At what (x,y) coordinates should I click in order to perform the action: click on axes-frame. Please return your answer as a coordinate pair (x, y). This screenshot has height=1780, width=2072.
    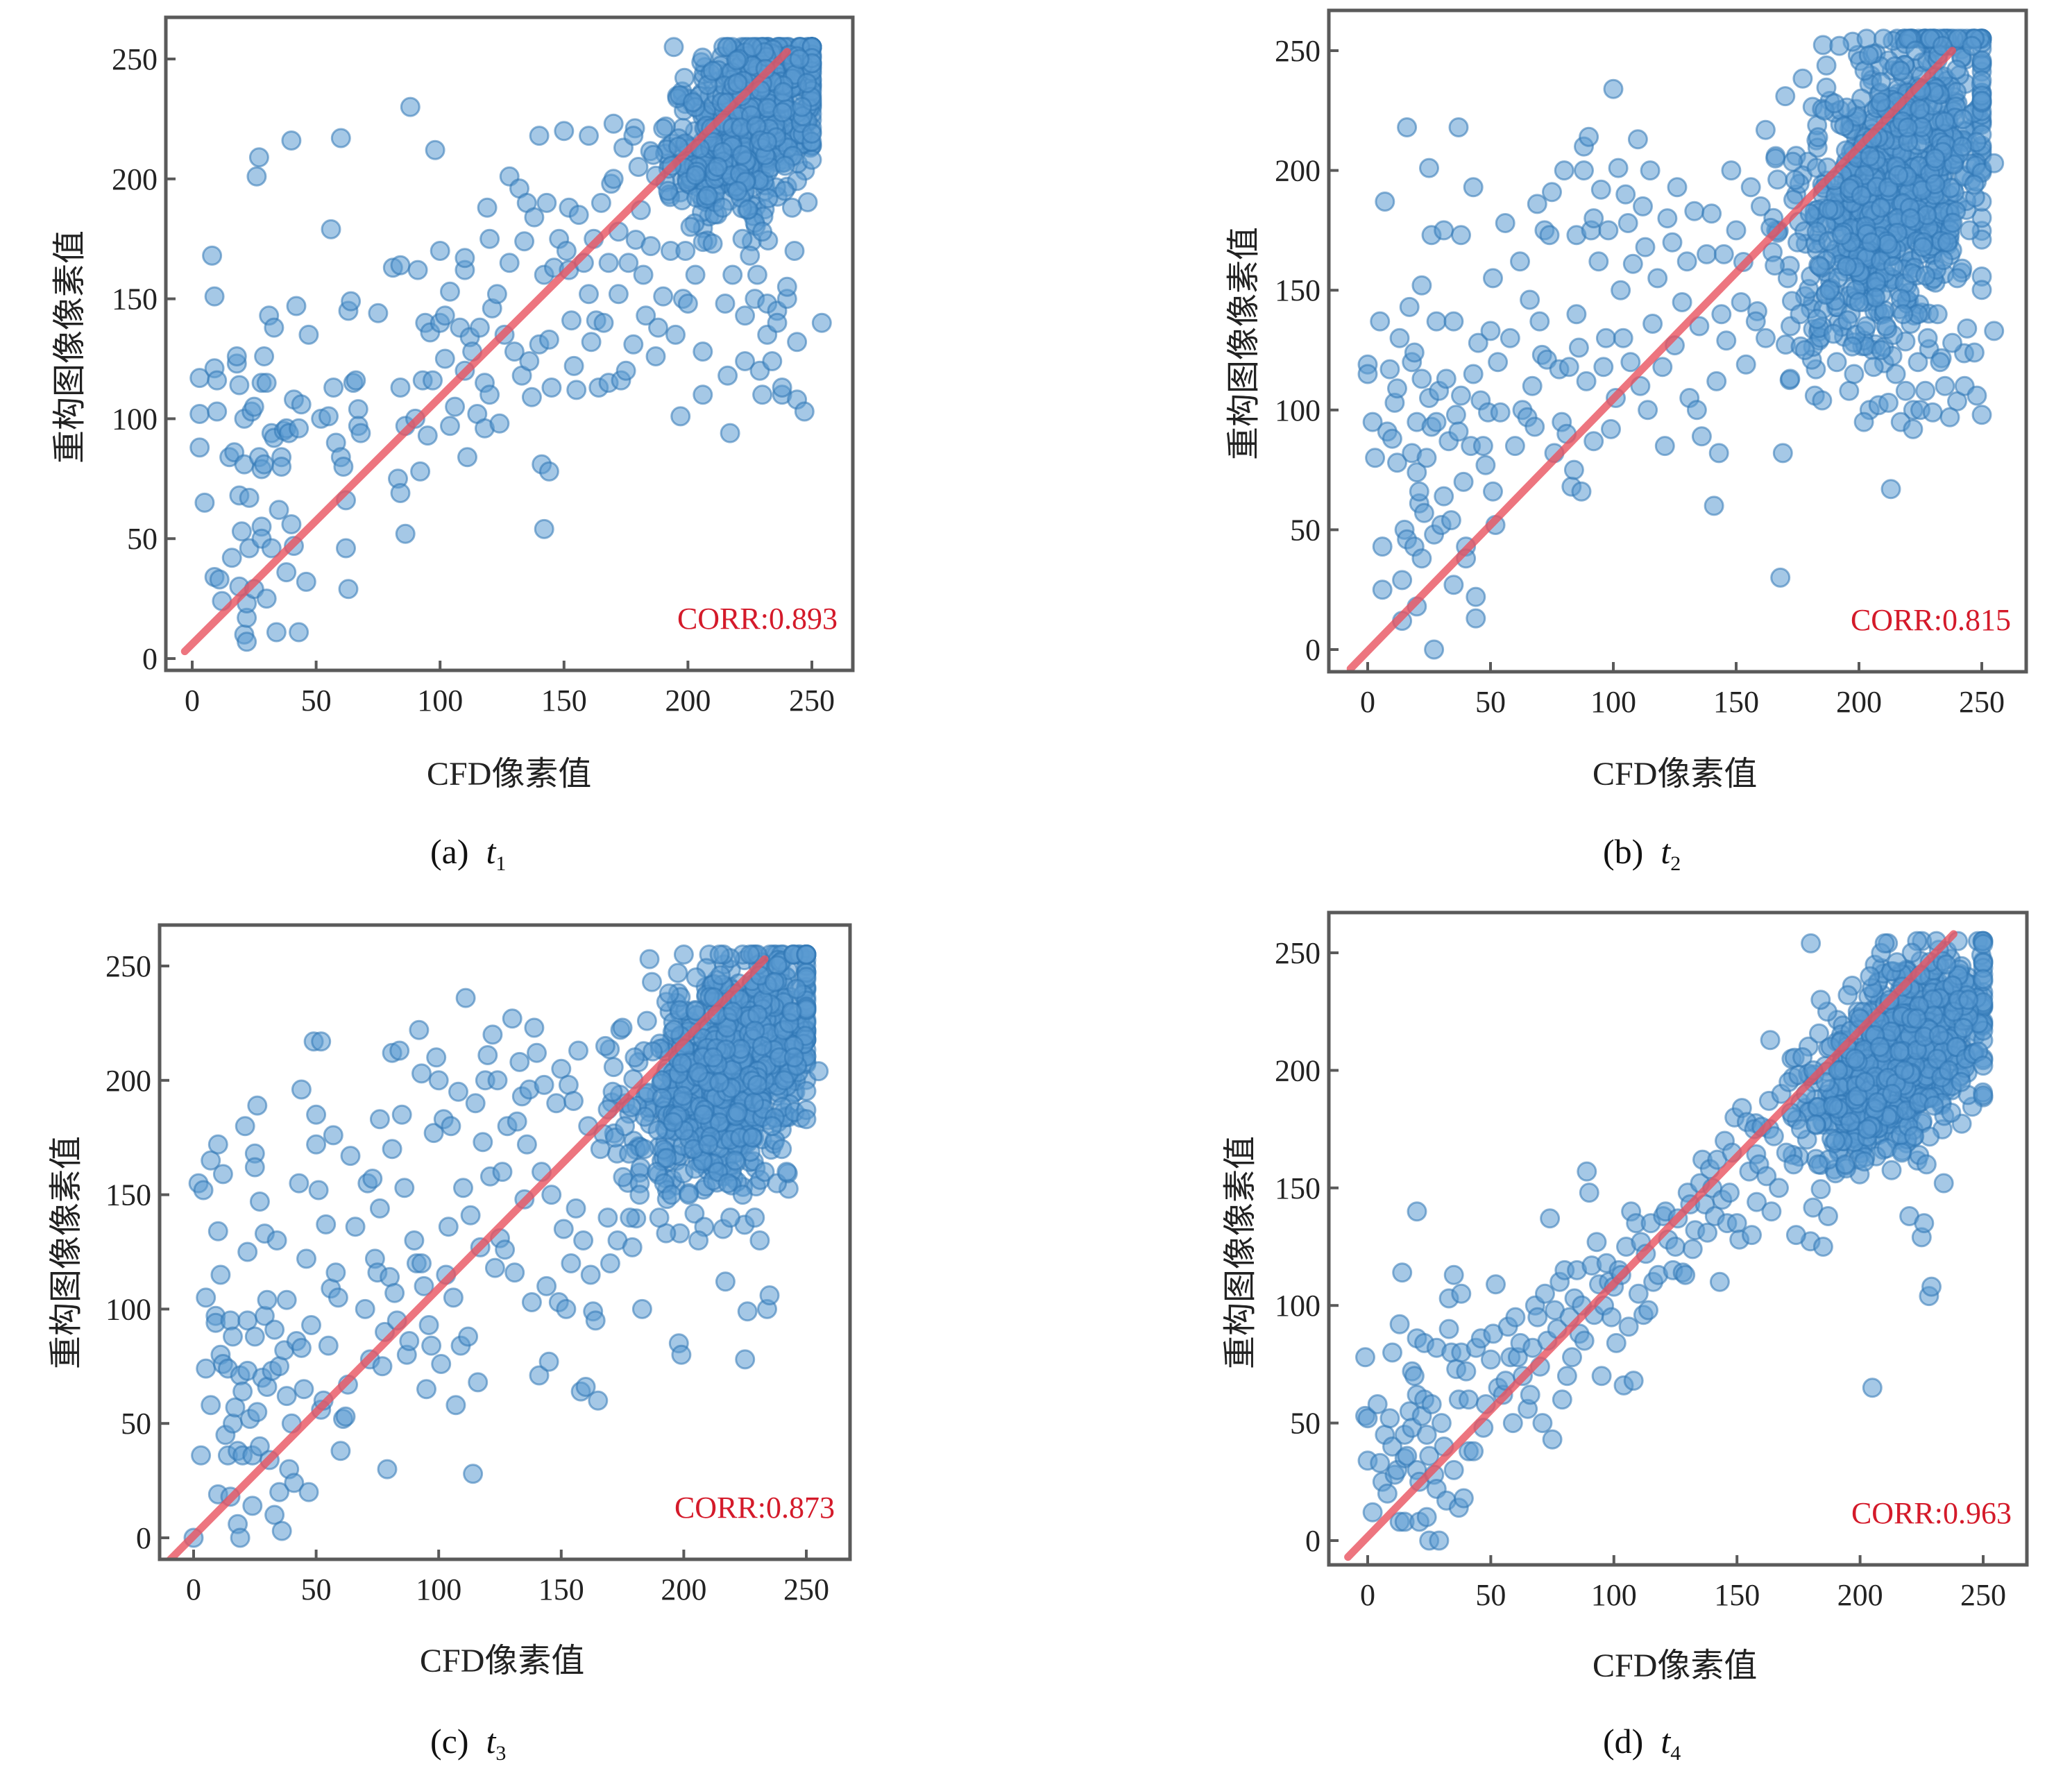
    Looking at the image, I should click on (509, 343).